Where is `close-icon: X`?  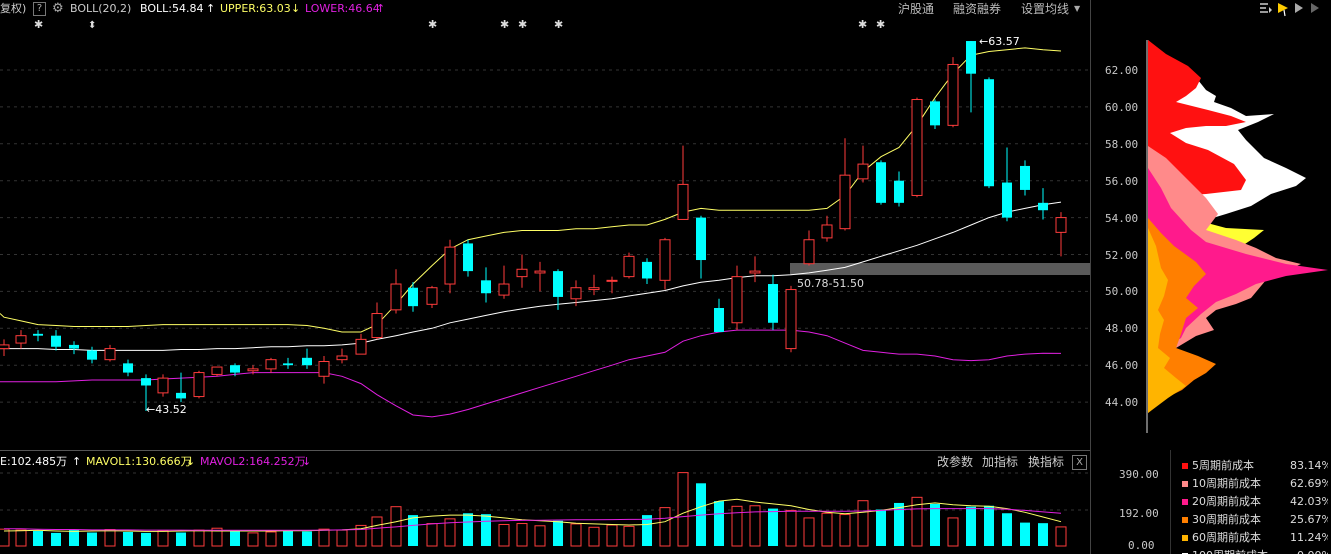 close-icon: X is located at coordinates (1079, 462).